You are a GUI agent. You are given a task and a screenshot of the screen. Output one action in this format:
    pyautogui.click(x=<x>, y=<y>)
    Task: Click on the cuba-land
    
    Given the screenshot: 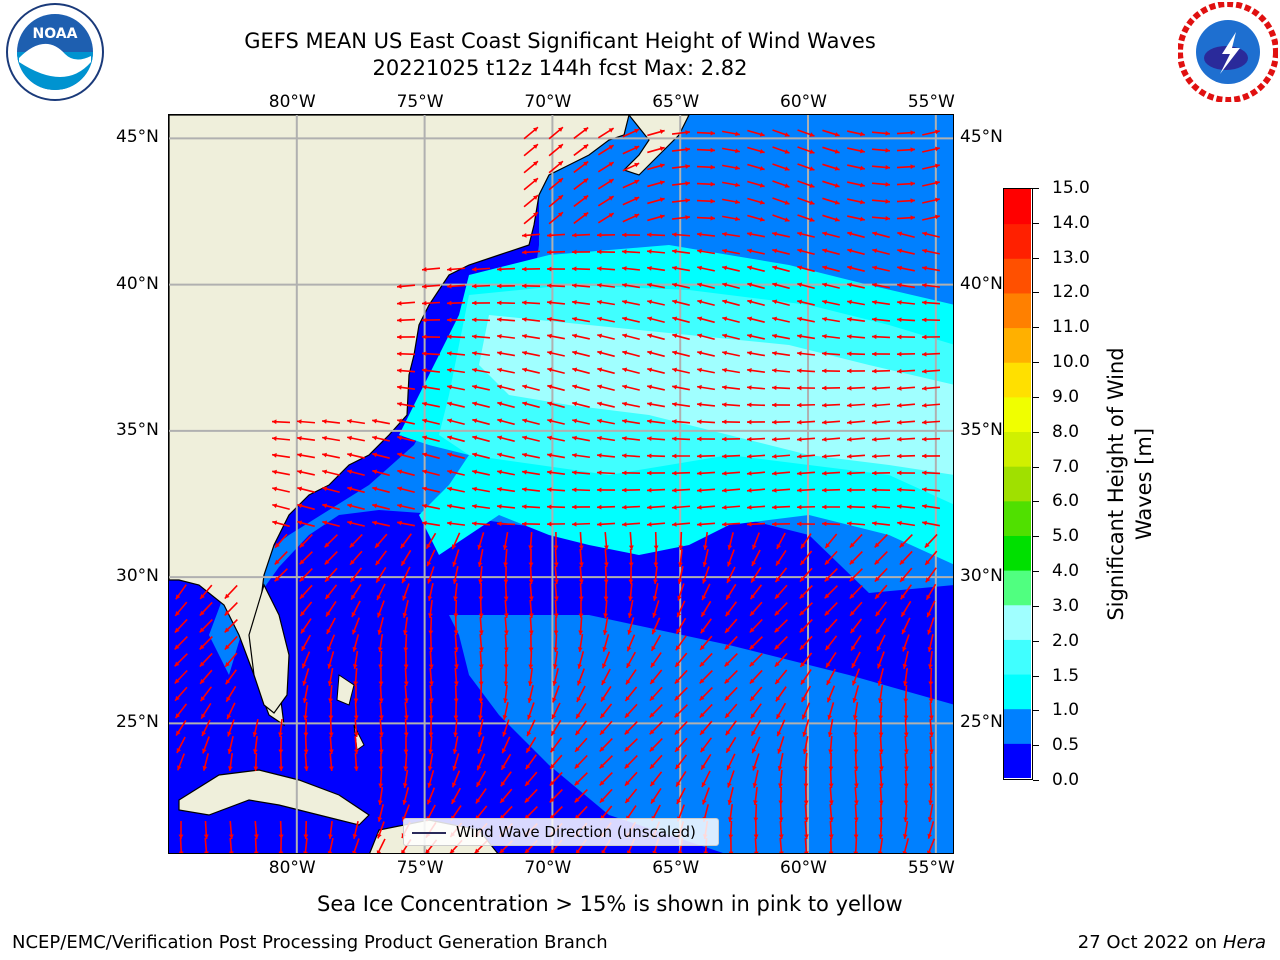 What is the action you would take?
    pyautogui.click(x=274, y=797)
    